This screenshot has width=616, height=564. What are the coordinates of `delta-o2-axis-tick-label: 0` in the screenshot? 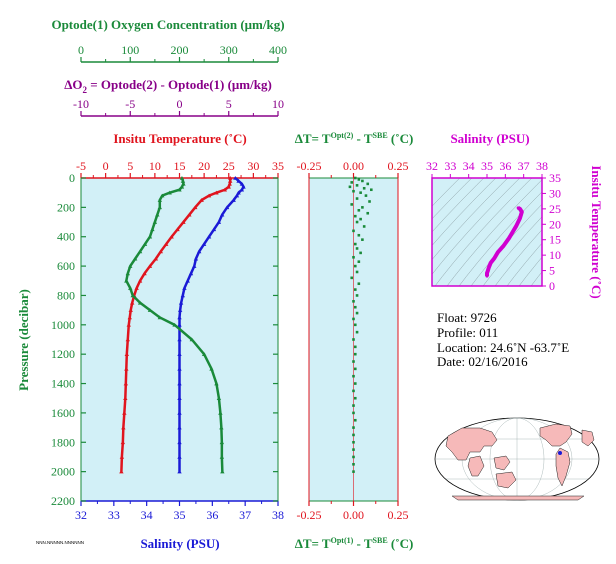 It's located at (180, 104).